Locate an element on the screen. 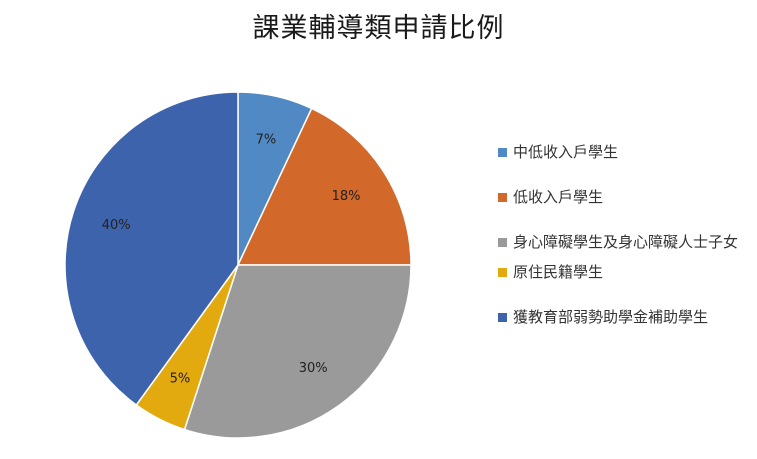 This screenshot has width=757, height=459. pie-data-label-1: 18% is located at coordinates (346, 196).